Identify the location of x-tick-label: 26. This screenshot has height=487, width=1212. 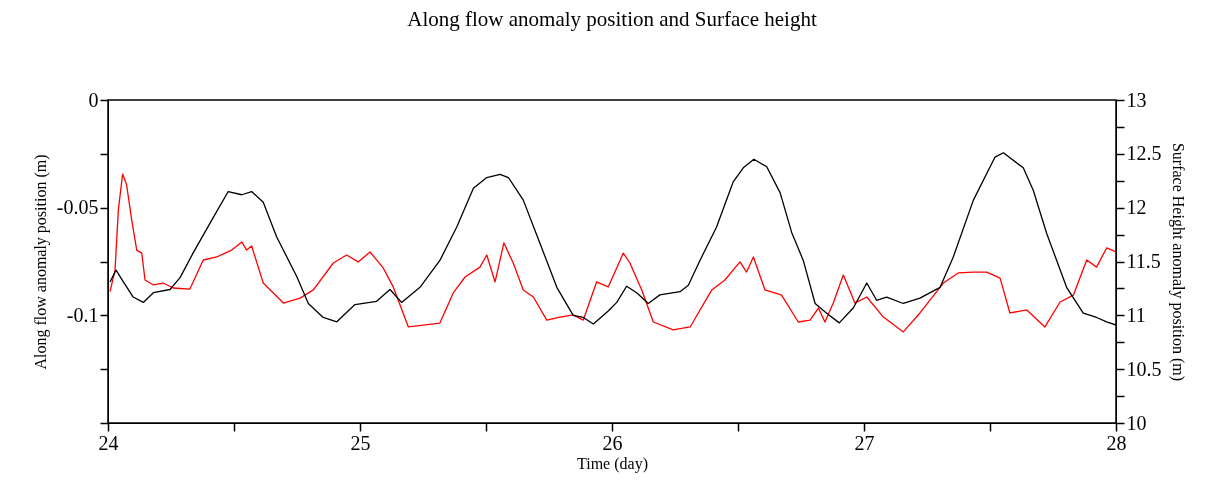
(612, 442).